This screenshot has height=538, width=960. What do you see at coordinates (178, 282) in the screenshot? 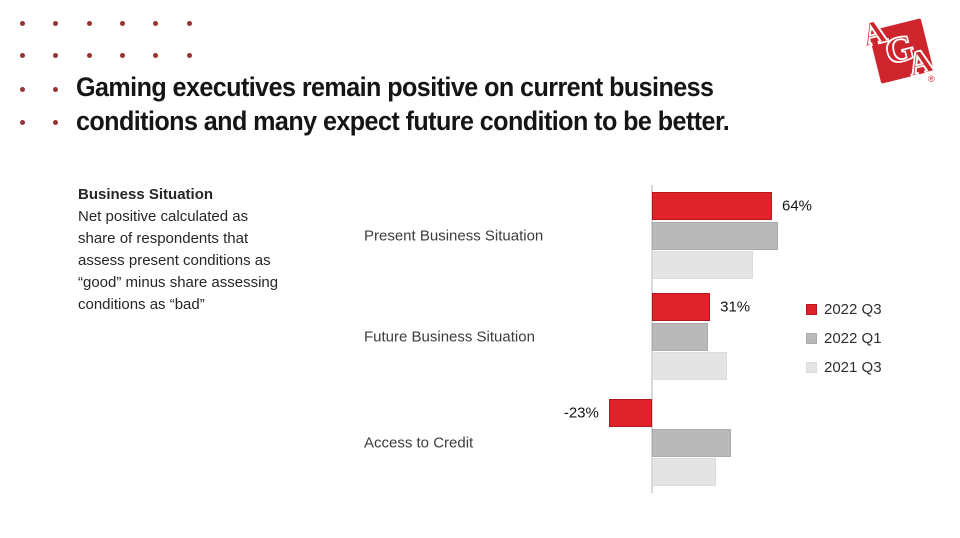
I see `note-line: “good” minus share assessing` at bounding box center [178, 282].